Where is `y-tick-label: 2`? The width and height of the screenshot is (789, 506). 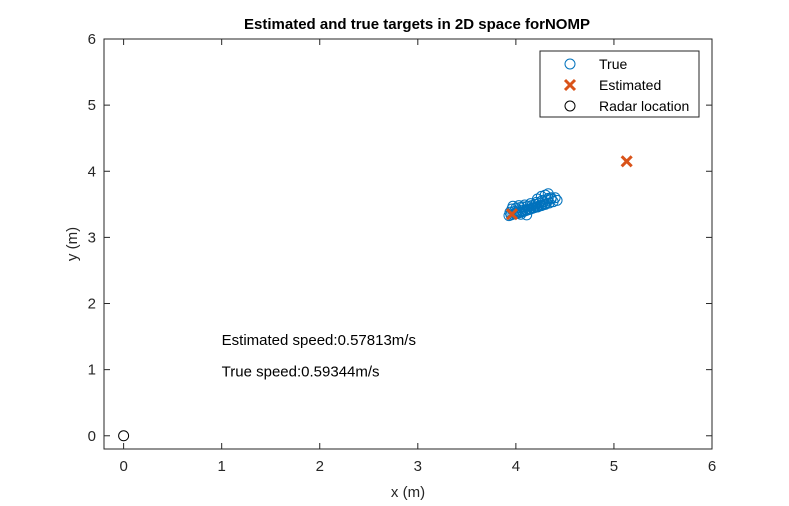 y-tick-label: 2 is located at coordinates (92, 304).